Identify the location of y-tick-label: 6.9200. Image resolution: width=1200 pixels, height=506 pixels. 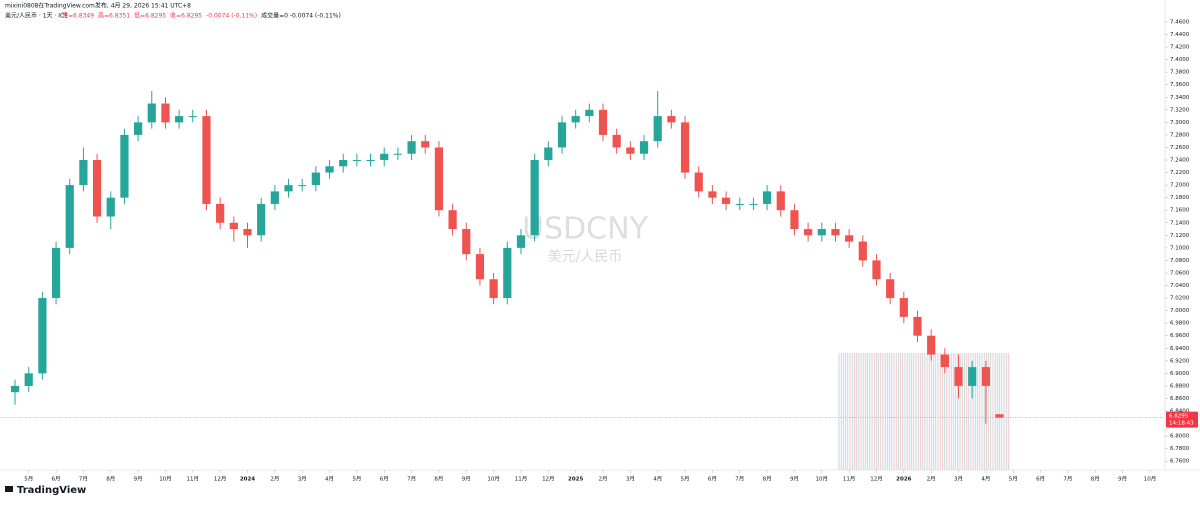
(1180, 361).